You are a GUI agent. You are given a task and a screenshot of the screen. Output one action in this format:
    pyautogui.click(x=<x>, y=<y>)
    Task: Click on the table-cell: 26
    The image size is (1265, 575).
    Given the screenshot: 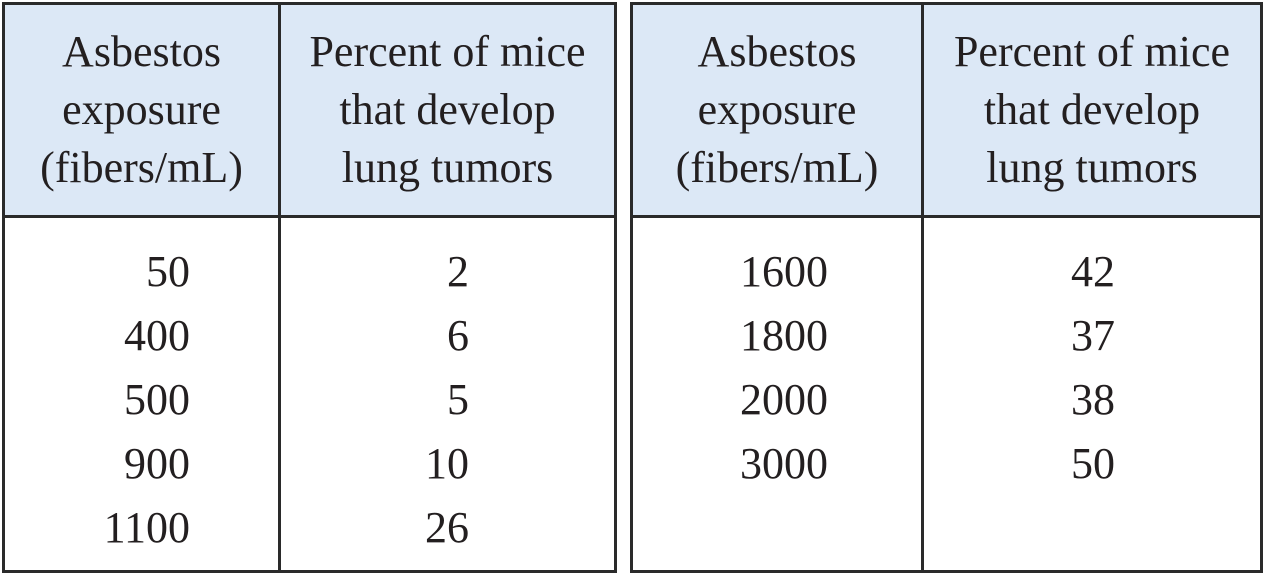 What is the action you would take?
    pyautogui.click(x=447, y=527)
    